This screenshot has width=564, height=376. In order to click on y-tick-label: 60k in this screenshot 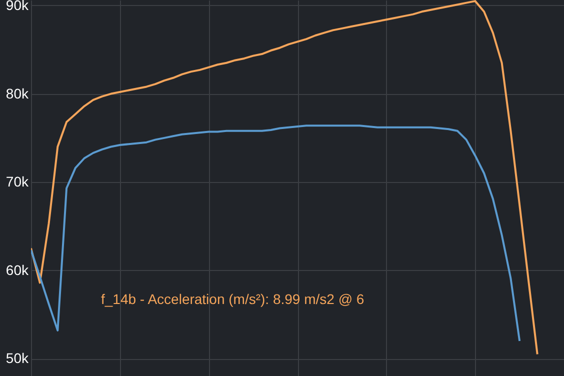, I will do `click(18, 270)`.